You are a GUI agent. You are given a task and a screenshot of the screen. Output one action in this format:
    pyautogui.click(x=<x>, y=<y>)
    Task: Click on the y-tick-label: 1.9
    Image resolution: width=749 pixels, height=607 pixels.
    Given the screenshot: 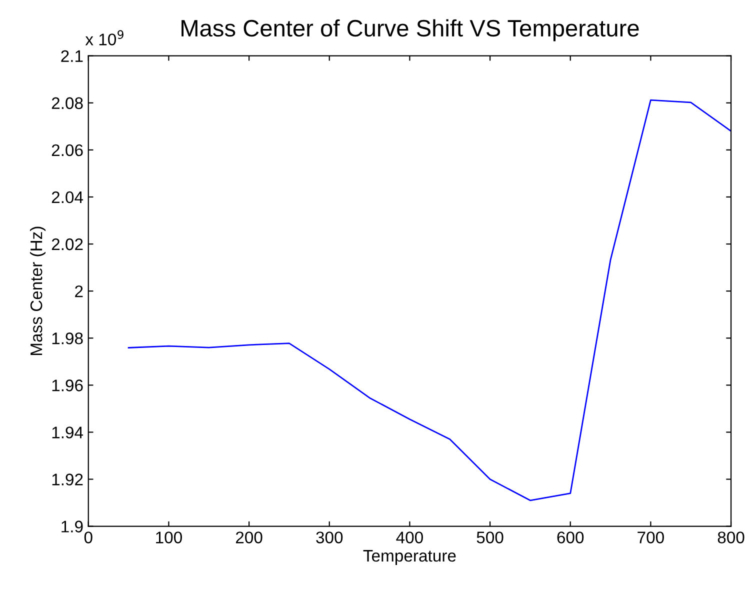 What is the action you would take?
    pyautogui.click(x=72, y=526)
    